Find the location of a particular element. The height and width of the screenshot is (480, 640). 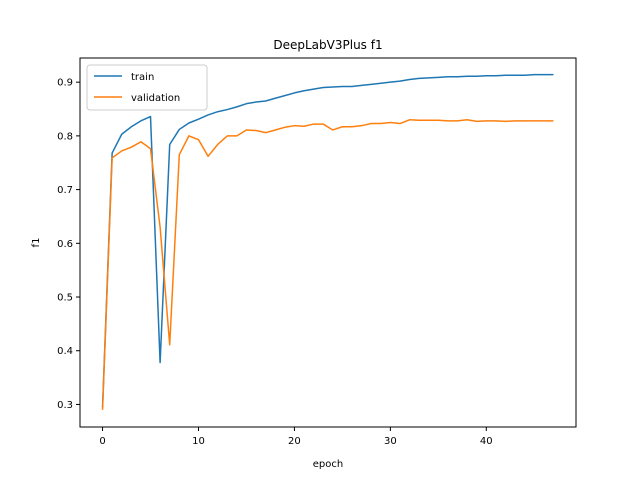

x-axis-ticks: 0 10 20 30 40 is located at coordinates (296, 437).